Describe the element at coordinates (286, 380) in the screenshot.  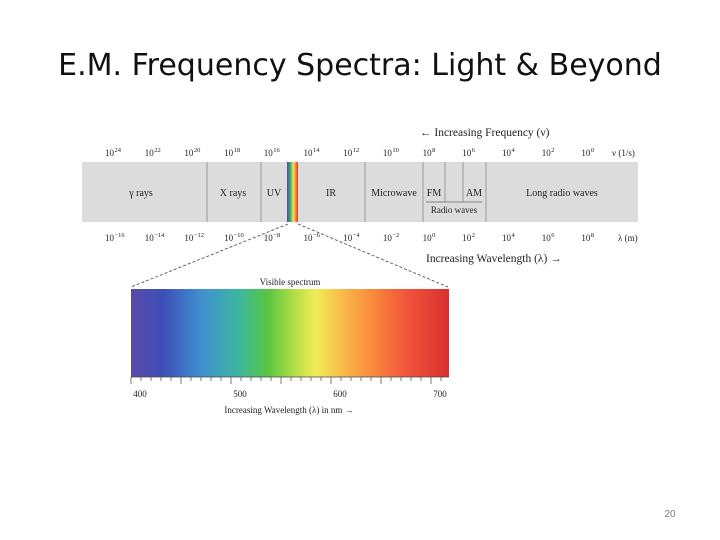
I see `visible-minor-ticks` at that location.